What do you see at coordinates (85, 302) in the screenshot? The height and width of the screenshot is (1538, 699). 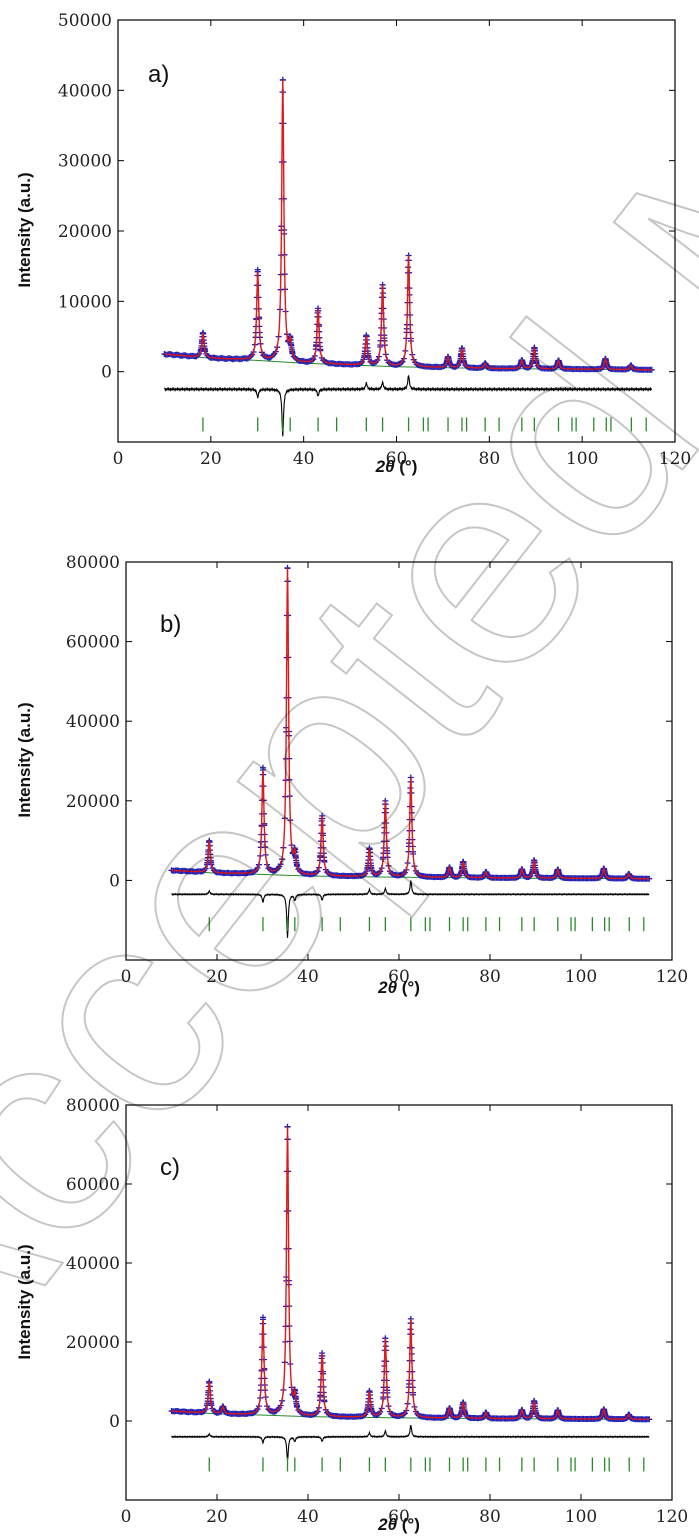 I see `y-tick-label: 10000` at bounding box center [85, 302].